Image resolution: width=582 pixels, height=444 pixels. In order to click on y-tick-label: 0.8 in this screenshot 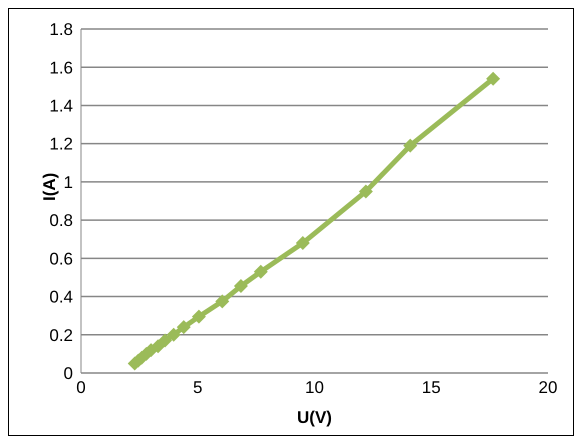, I will do `click(61, 220)`.